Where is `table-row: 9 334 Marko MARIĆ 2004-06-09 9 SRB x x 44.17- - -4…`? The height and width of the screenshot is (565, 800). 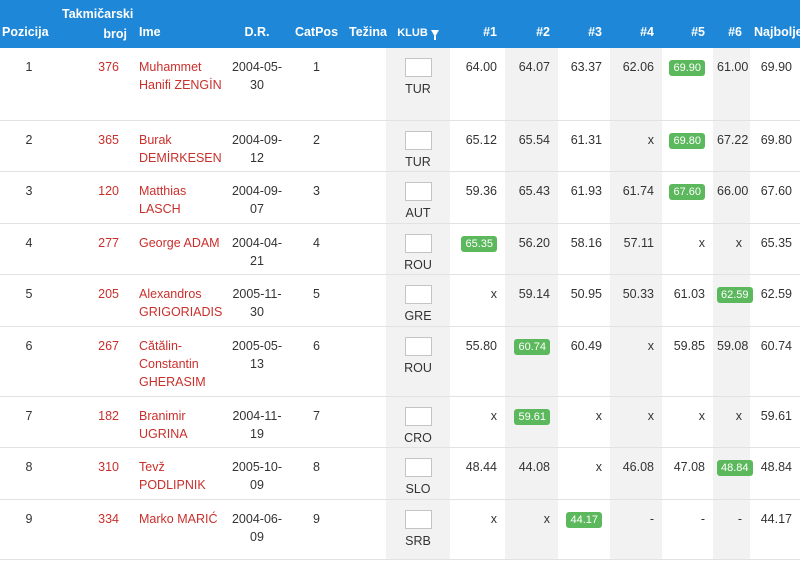 table-row: 9 334 Marko MARIĆ 2004-06-09 9 SRB x x 44.17- - -4… is located at coordinates (400, 529).